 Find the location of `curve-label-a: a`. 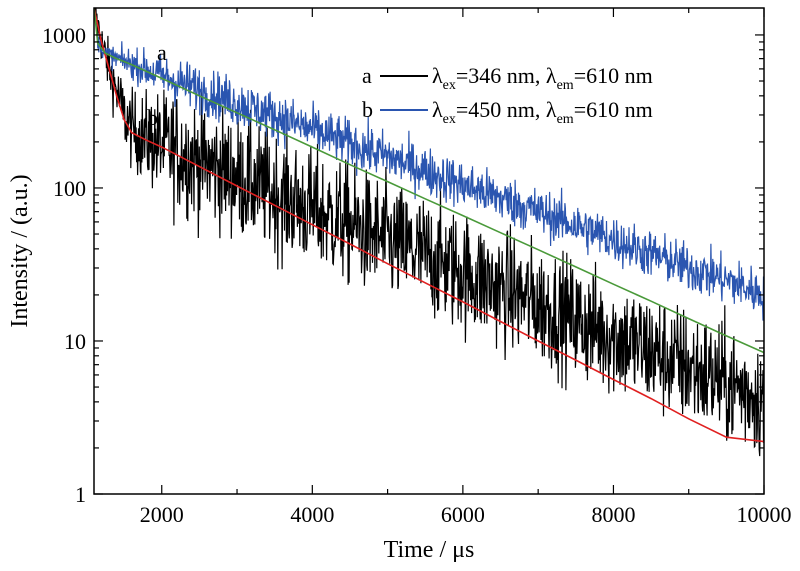

curve-label-a: a is located at coordinates (162, 52).